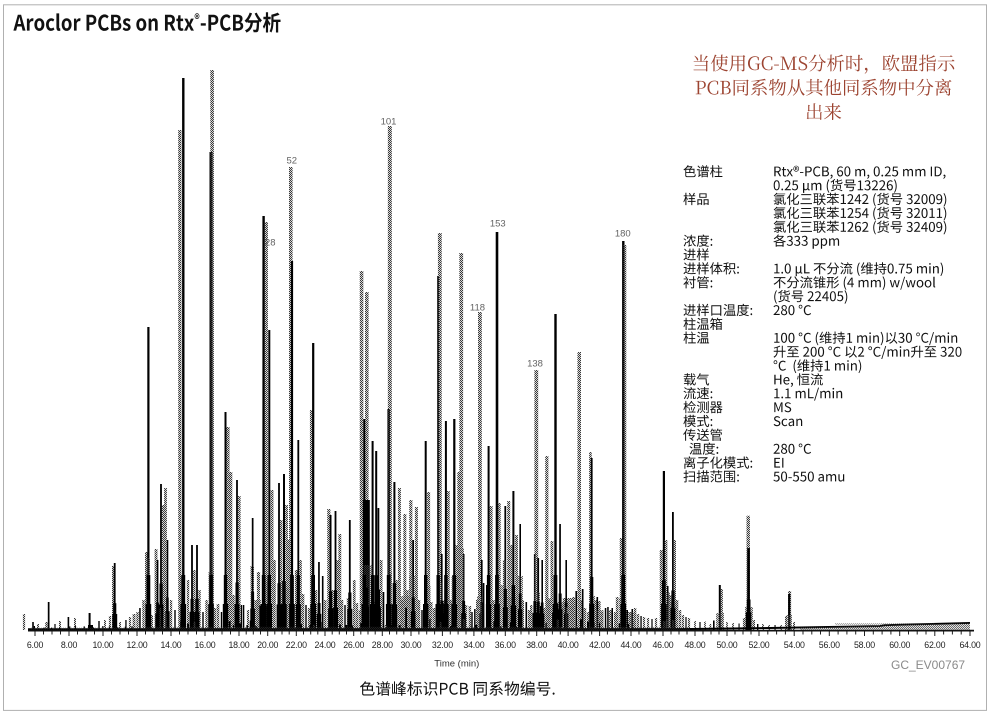  What do you see at coordinates (899, 645) in the screenshot?
I see `svg-text: 60.00` at bounding box center [899, 645].